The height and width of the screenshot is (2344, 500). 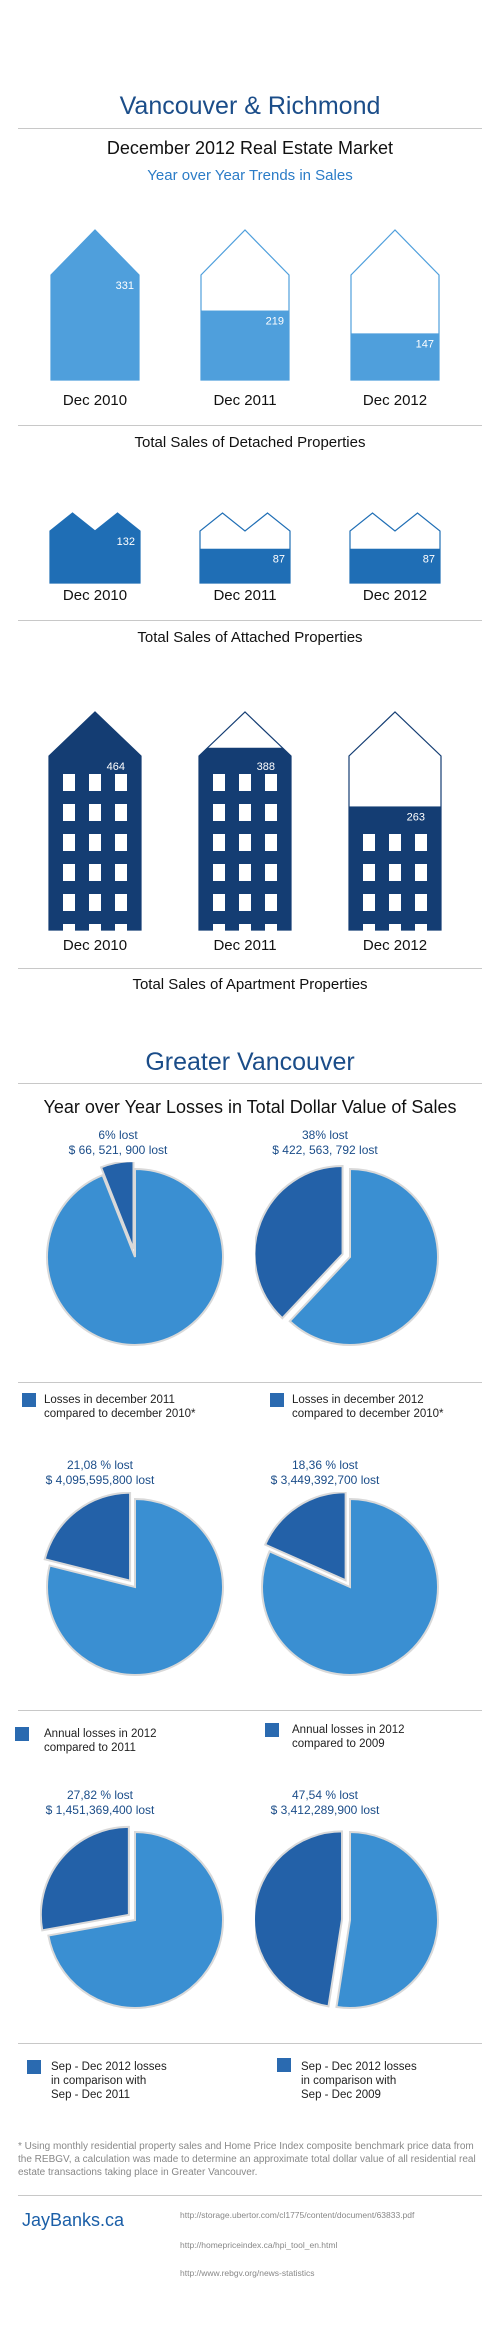 I want to click on pie-3-wrap, so click(x=135, y=1586).